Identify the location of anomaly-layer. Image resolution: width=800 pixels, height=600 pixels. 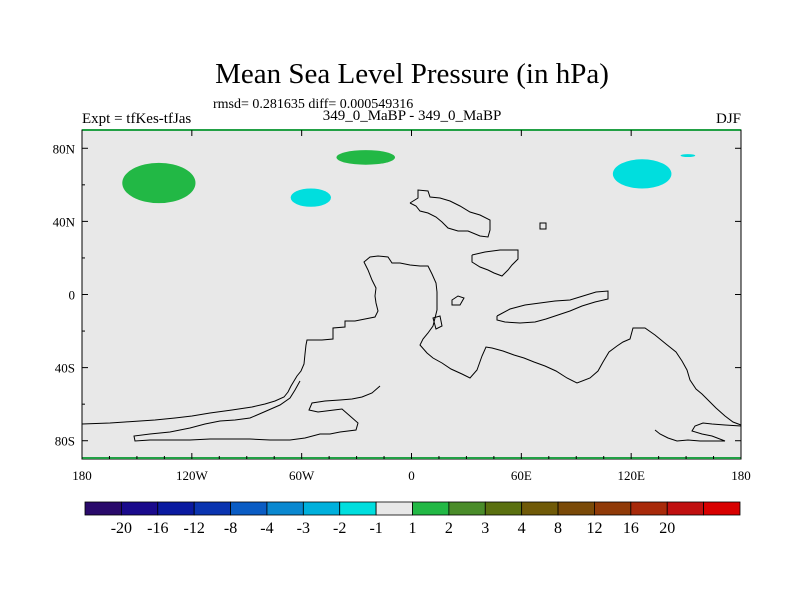
(409, 178).